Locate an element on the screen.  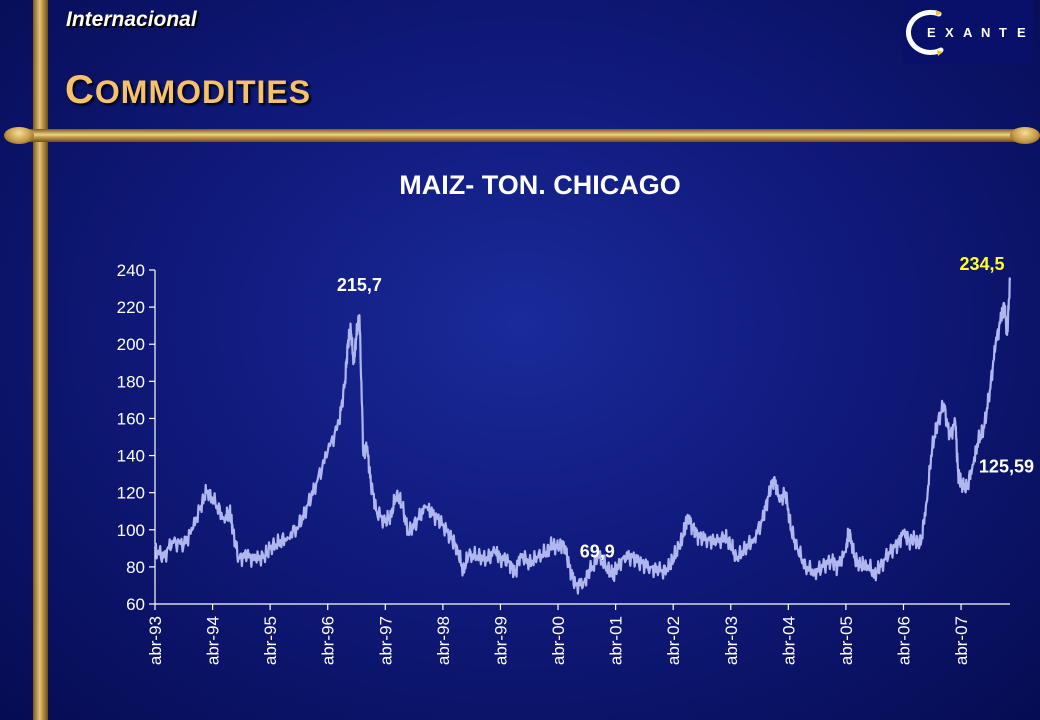
logo-letter-e2: E is located at coordinates (1021, 32).